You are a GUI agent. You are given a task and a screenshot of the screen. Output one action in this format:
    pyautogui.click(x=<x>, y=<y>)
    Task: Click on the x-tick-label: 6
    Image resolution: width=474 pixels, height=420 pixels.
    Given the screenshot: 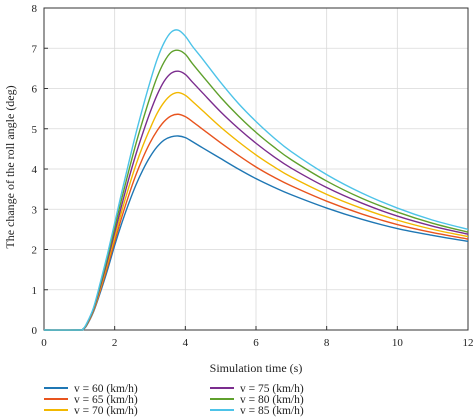 What is the action you would take?
    pyautogui.click(x=256, y=343)
    